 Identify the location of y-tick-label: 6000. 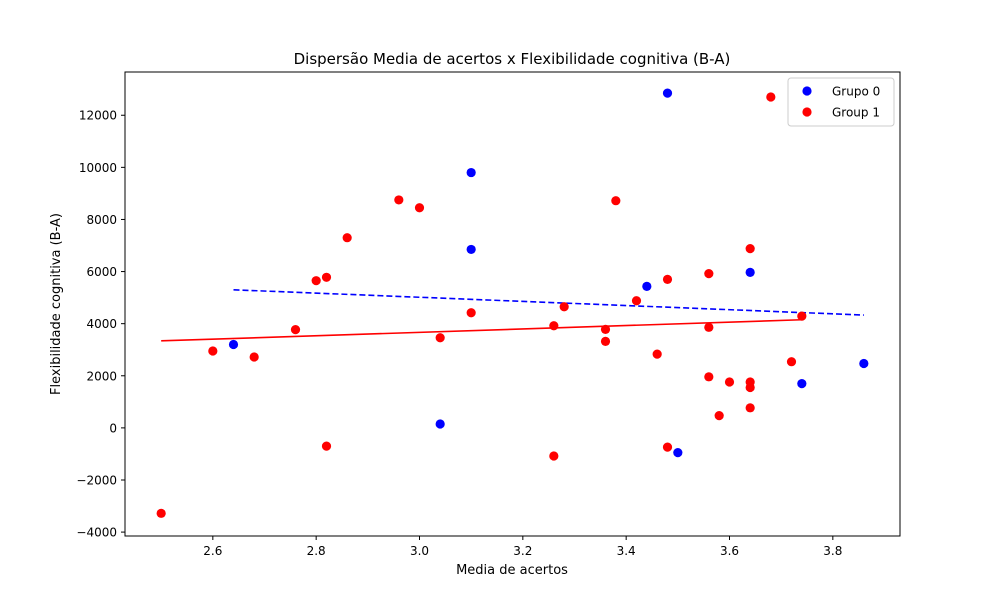
(101, 272).